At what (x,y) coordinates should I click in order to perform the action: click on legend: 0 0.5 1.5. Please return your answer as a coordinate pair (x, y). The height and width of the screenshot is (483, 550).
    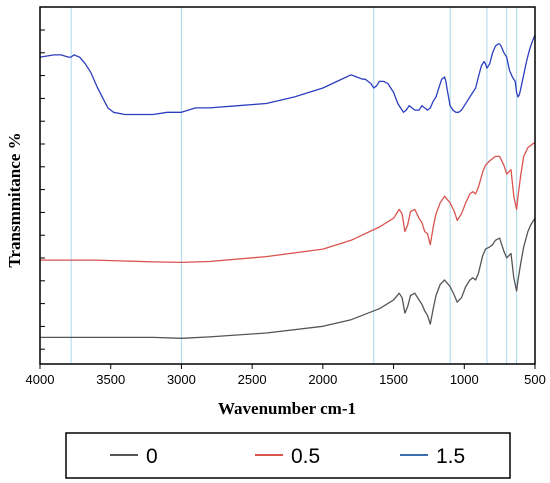
    Looking at the image, I should click on (288, 455).